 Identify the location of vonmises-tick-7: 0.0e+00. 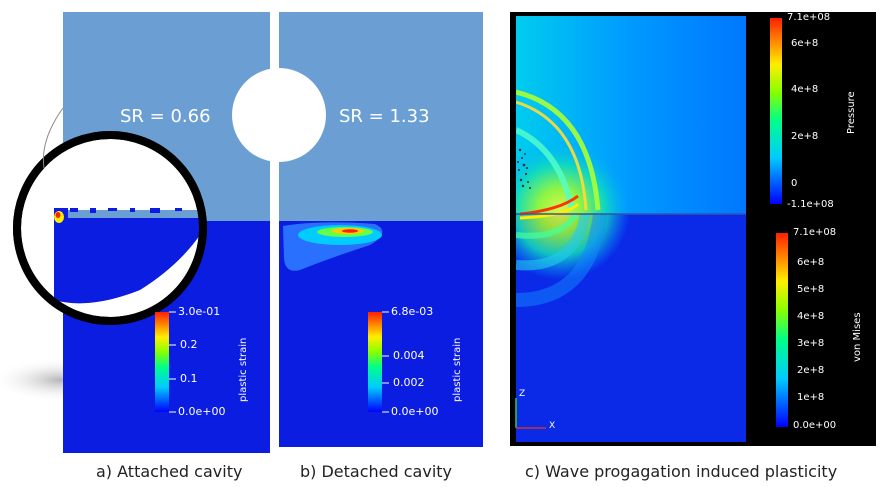
(815, 425).